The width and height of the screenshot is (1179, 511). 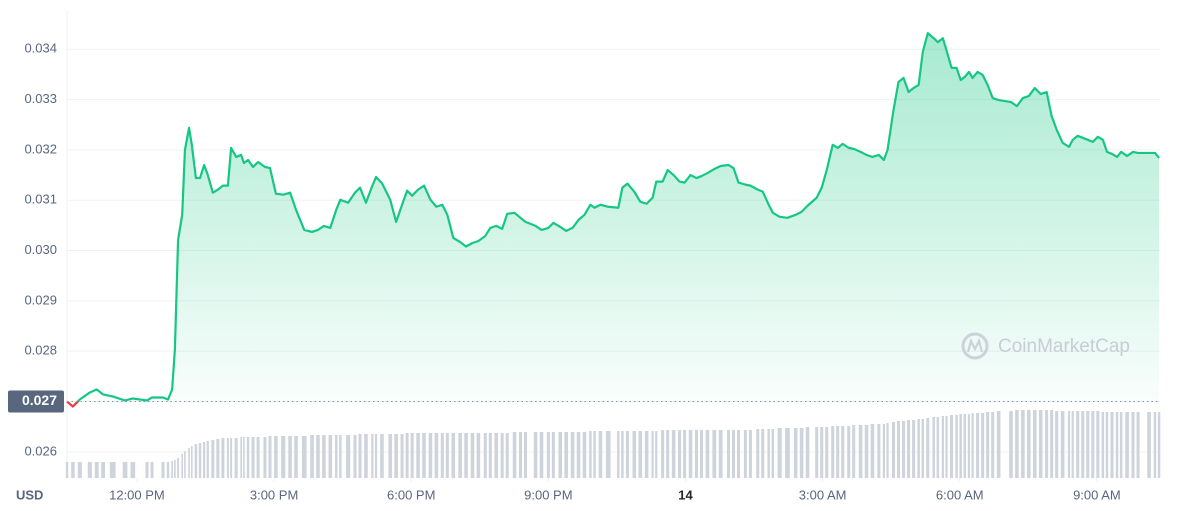 I want to click on watermark-text: CoinMarketCap, so click(x=1064, y=346).